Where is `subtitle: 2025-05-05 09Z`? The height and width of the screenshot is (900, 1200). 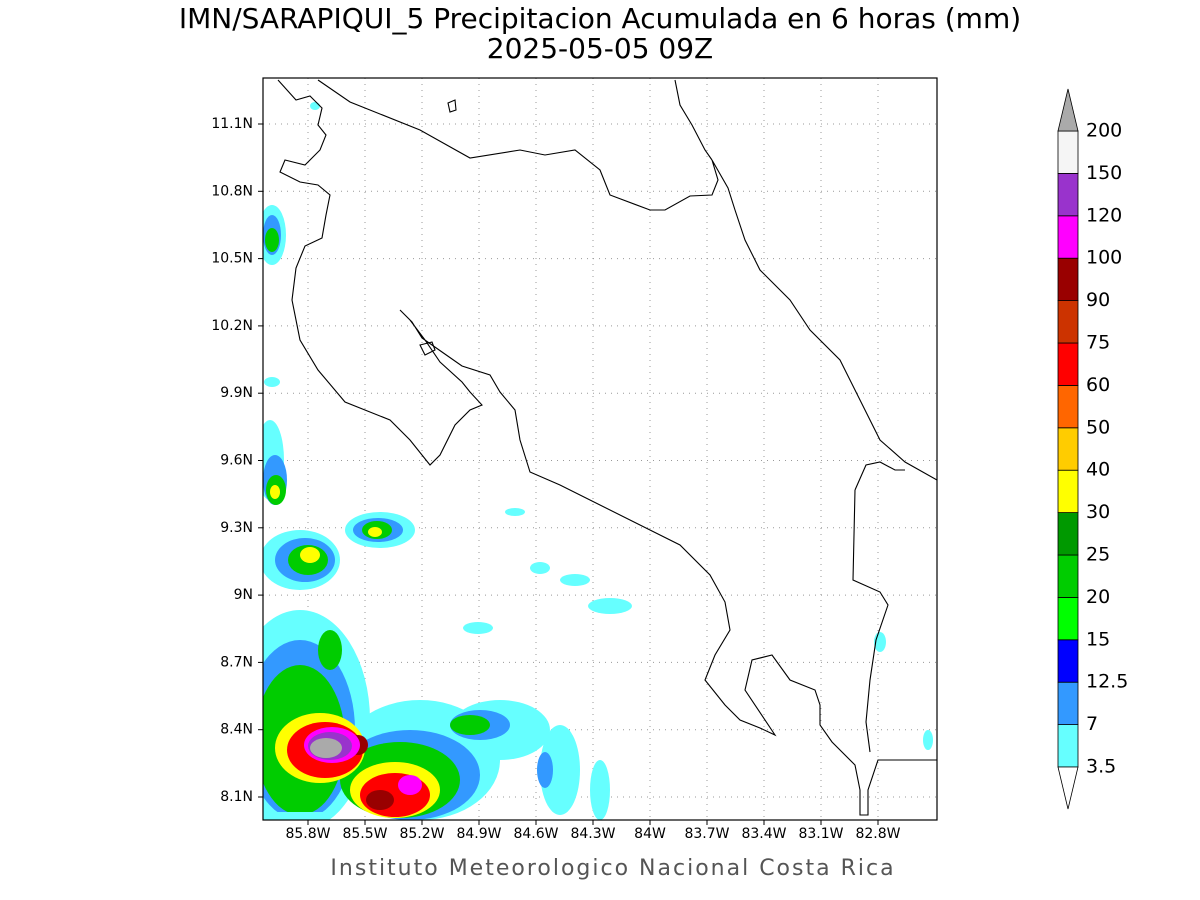 subtitle: 2025-05-05 09Z is located at coordinates (600, 48).